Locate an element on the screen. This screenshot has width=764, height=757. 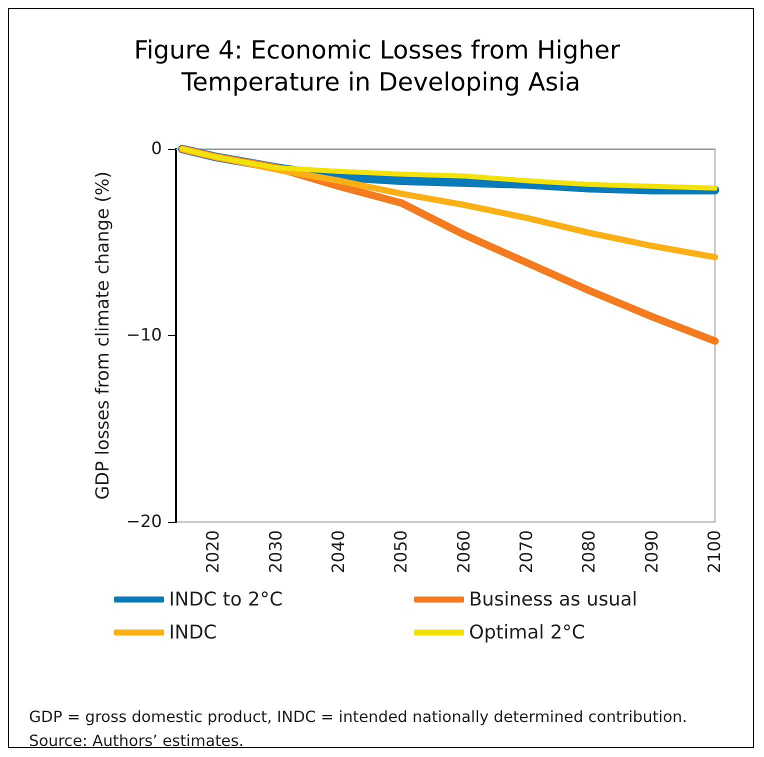
x-tick-label: 2100 is located at coordinates (715, 552).